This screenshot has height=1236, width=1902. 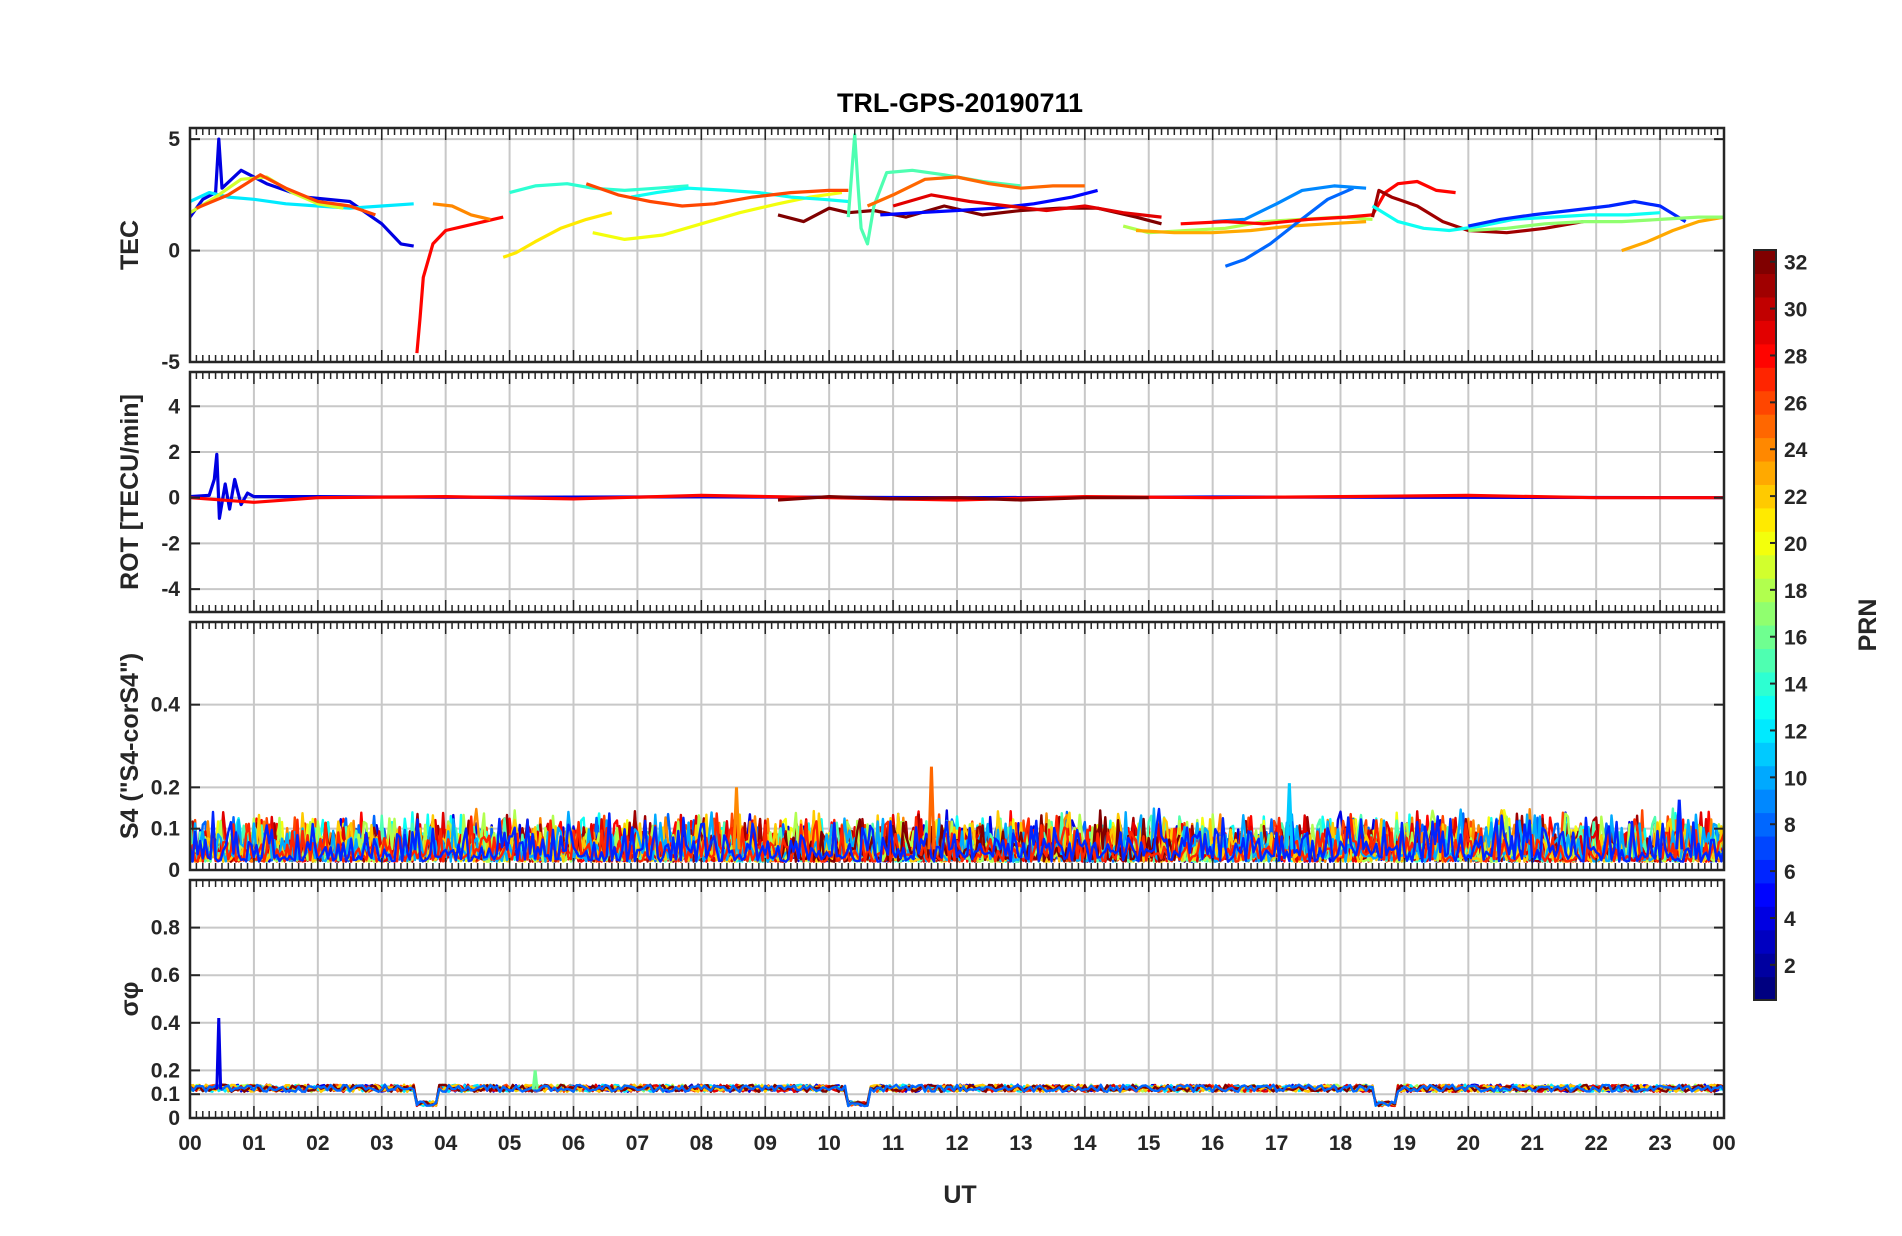 What do you see at coordinates (1020, 1143) in the screenshot?
I see `x-tick-label: 13` at bounding box center [1020, 1143].